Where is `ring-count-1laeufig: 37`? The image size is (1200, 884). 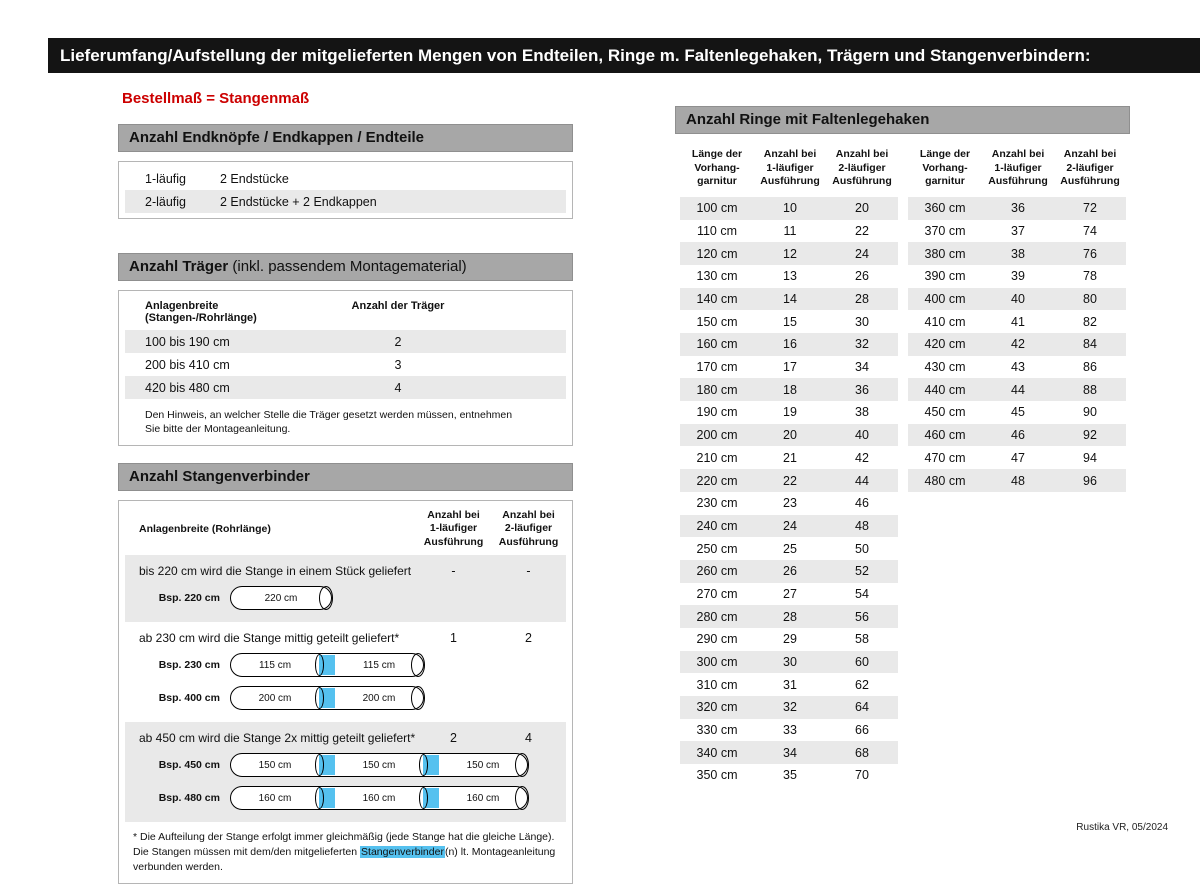
ring-count-1laeufig: 37 is located at coordinates (1018, 230).